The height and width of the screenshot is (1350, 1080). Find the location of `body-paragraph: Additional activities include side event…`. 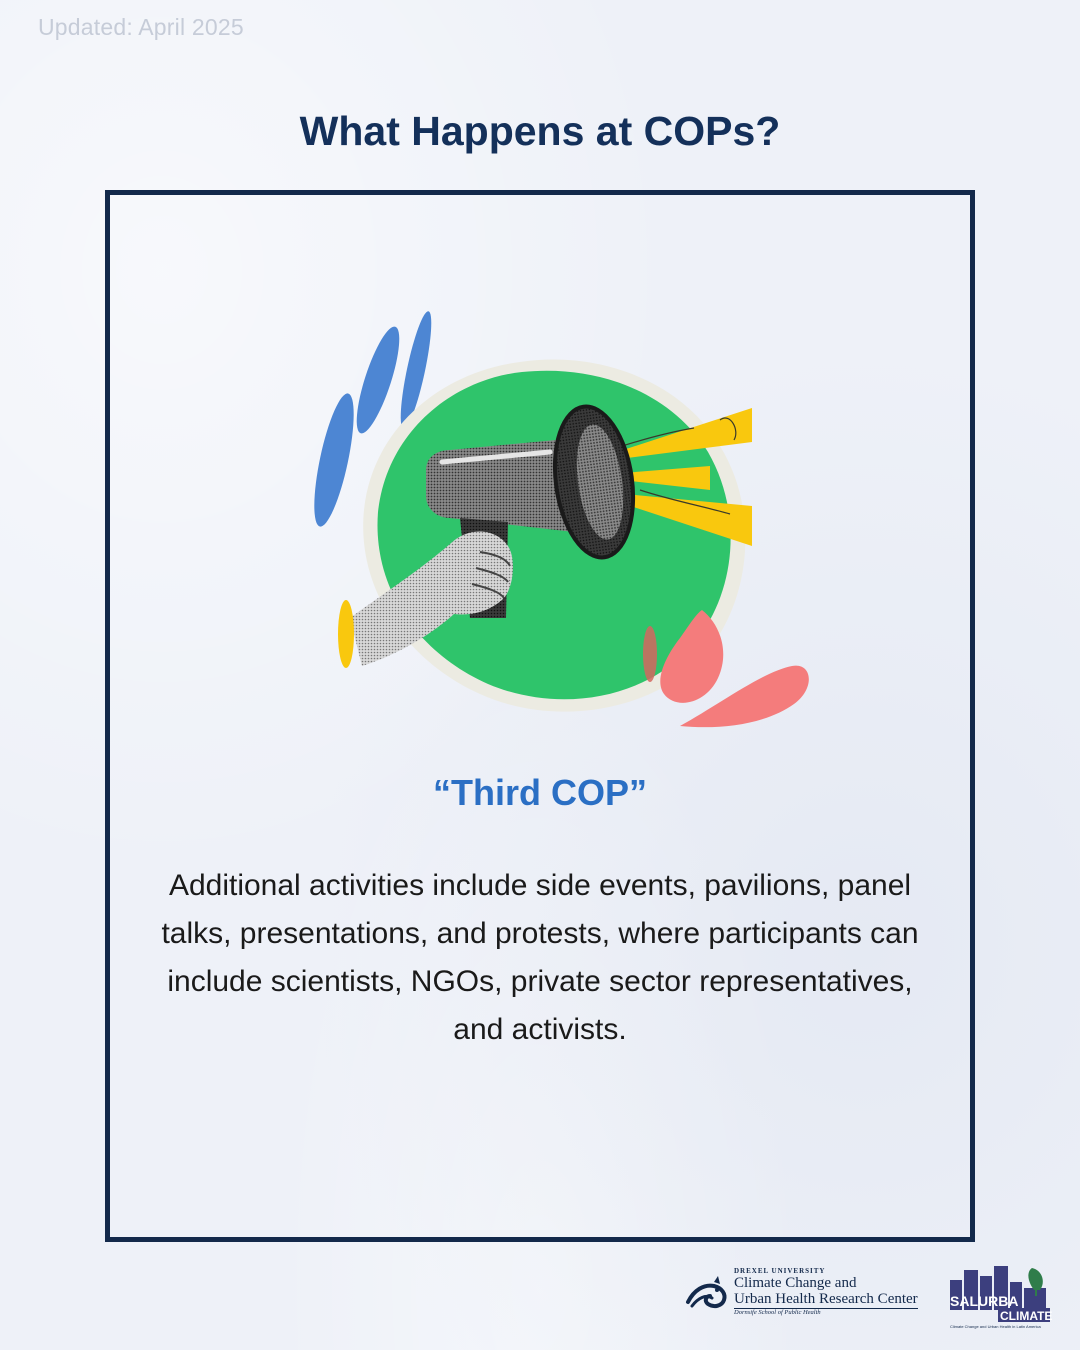

body-paragraph: Additional activities include side event… is located at coordinates (540, 957).